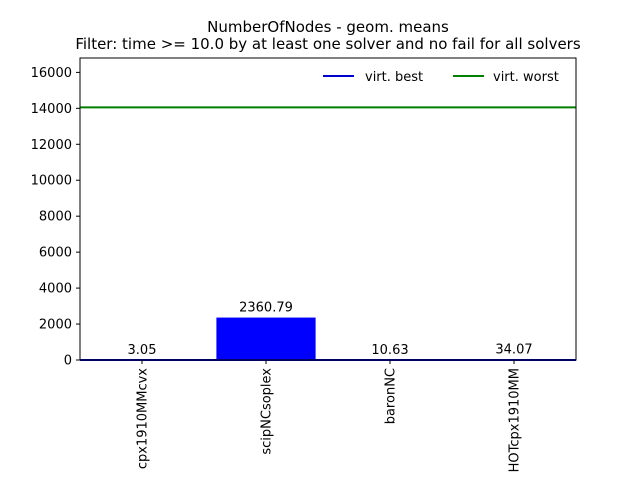  I want to click on data-label: 10.63, so click(389, 350).